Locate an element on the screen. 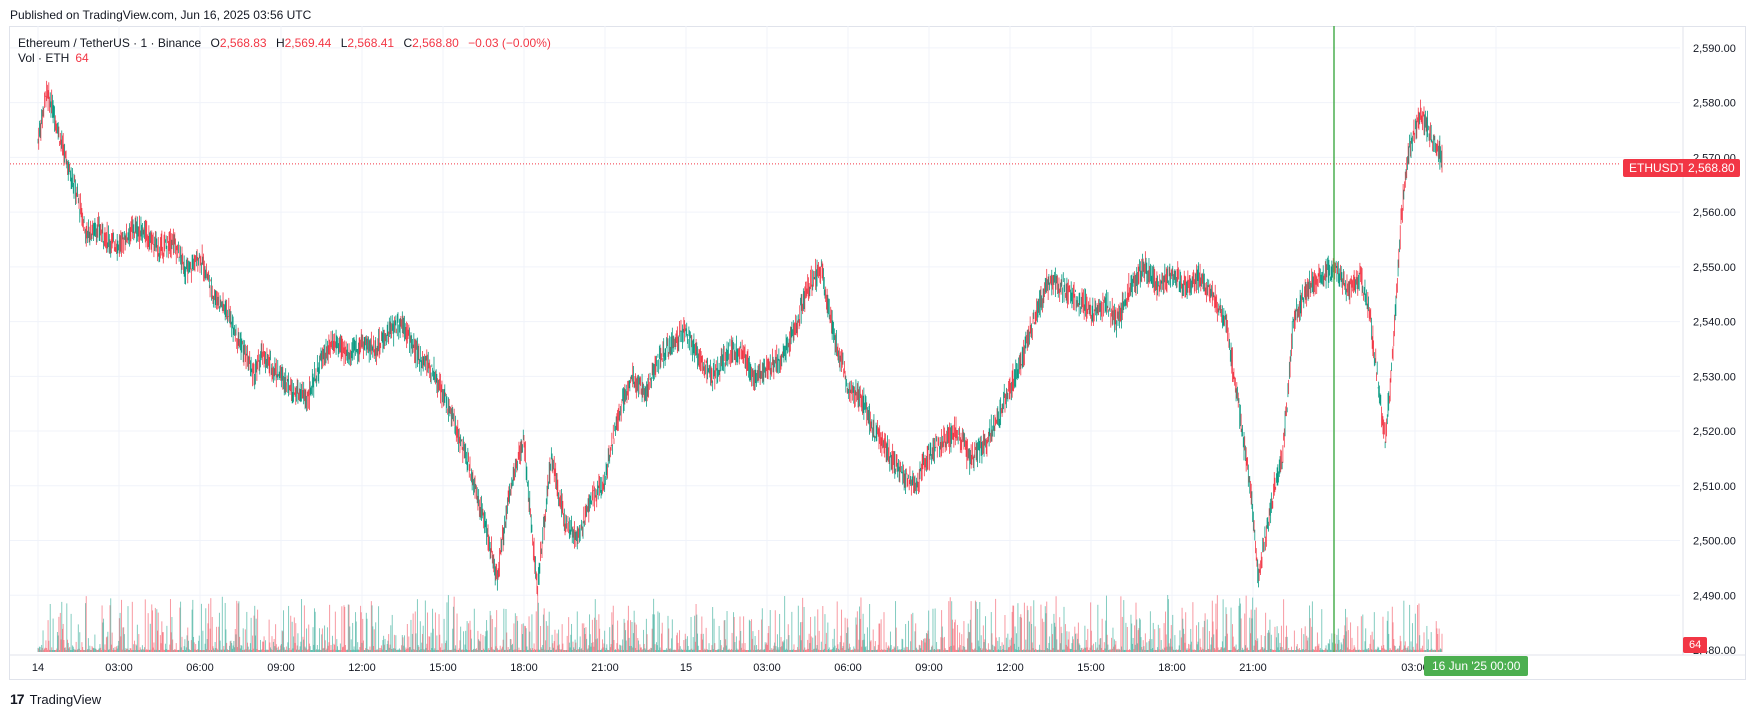 This screenshot has width=1755, height=716. symbol-price-tag: ETHUSDT is located at coordinates (1657, 168).